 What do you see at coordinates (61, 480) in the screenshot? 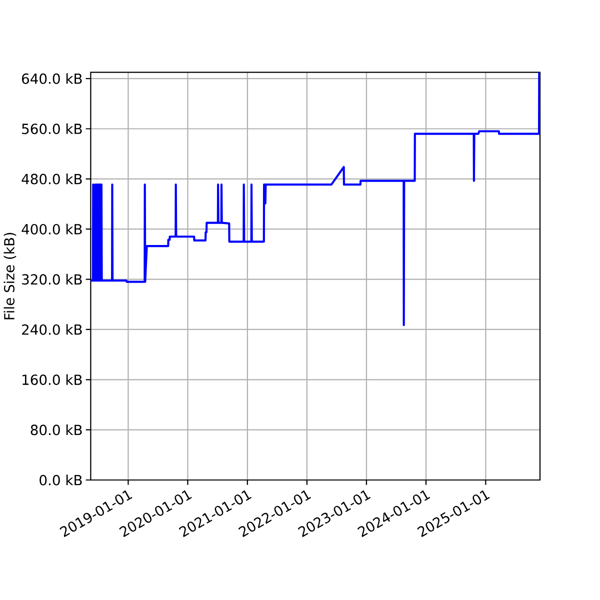
I see `y-tick-label: 0.0 kB` at bounding box center [61, 480].